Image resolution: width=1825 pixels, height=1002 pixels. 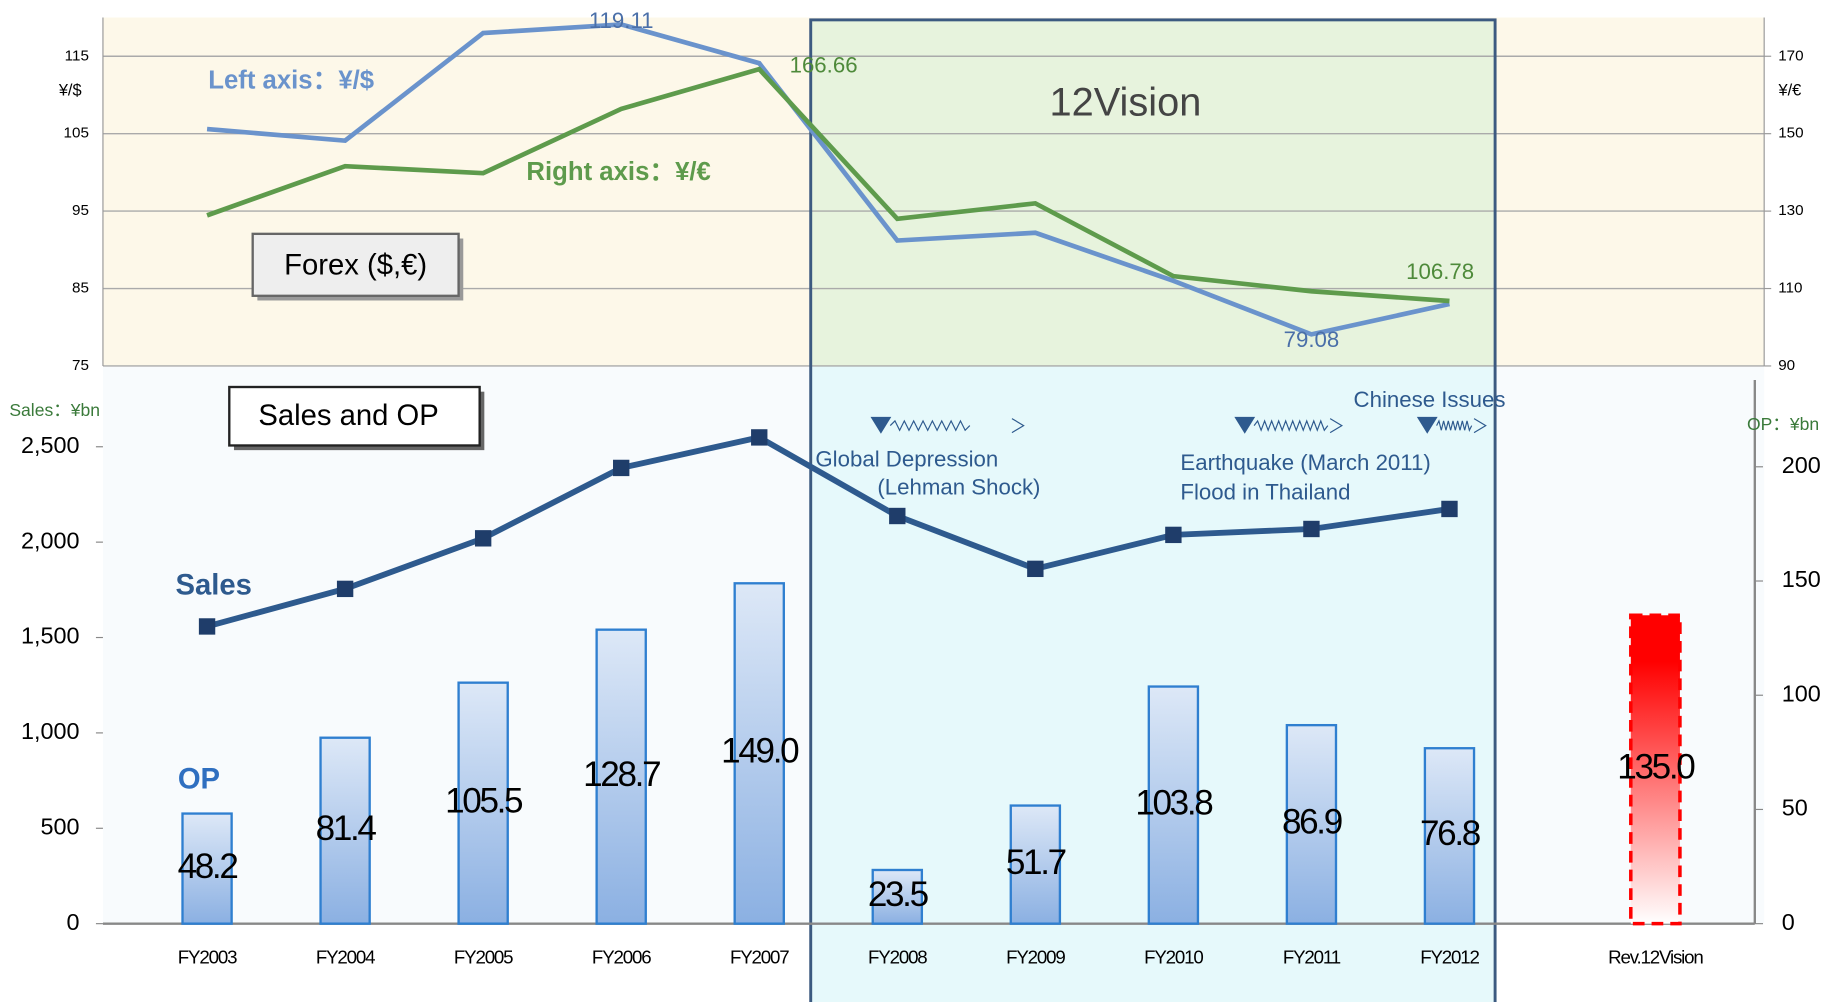 I want to click on y-tick-label: 500, so click(x=60, y=826).